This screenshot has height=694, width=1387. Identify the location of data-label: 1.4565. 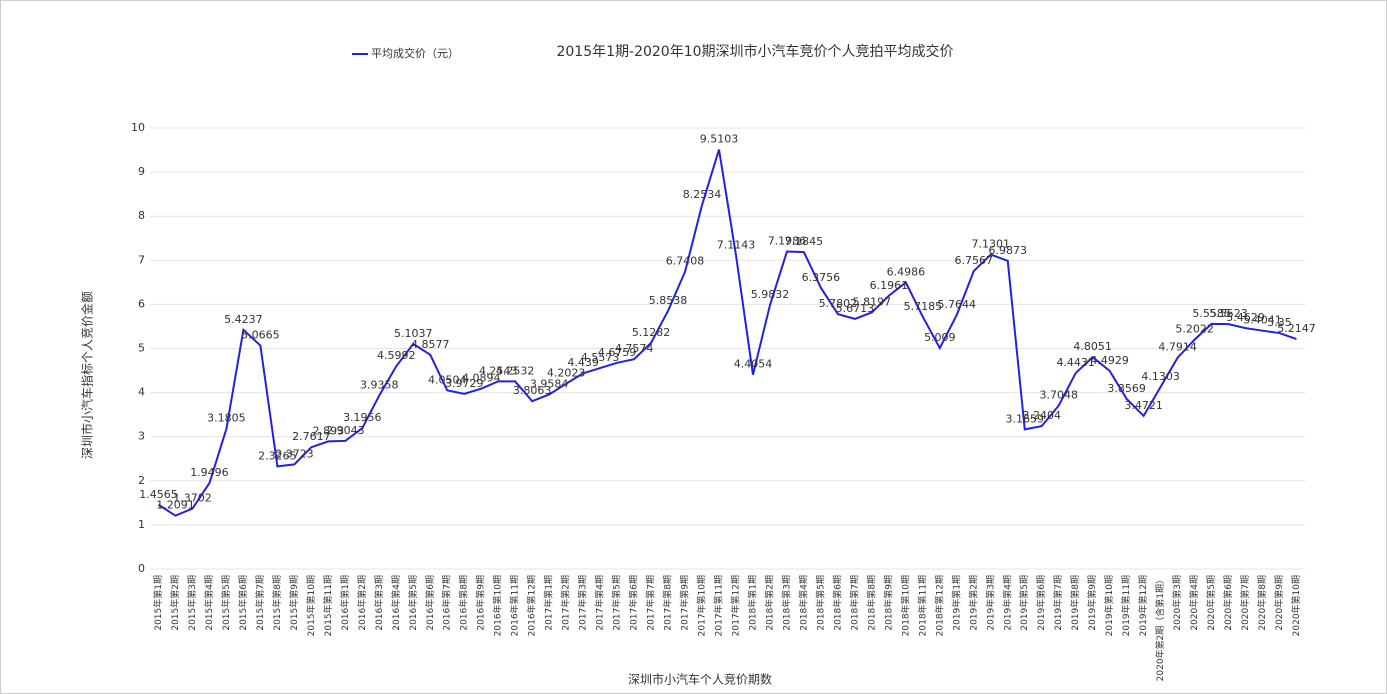
(158, 494).